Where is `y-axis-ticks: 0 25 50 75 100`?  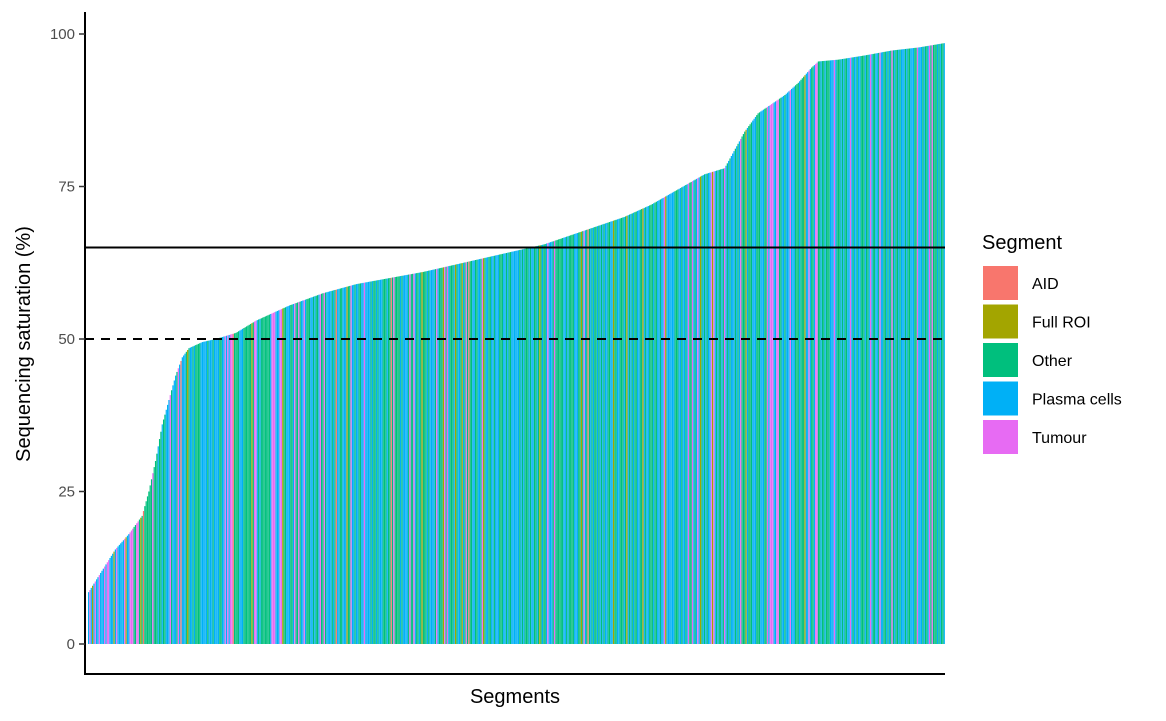
y-axis-ticks: 0 25 50 75 100 is located at coordinates (67, 339).